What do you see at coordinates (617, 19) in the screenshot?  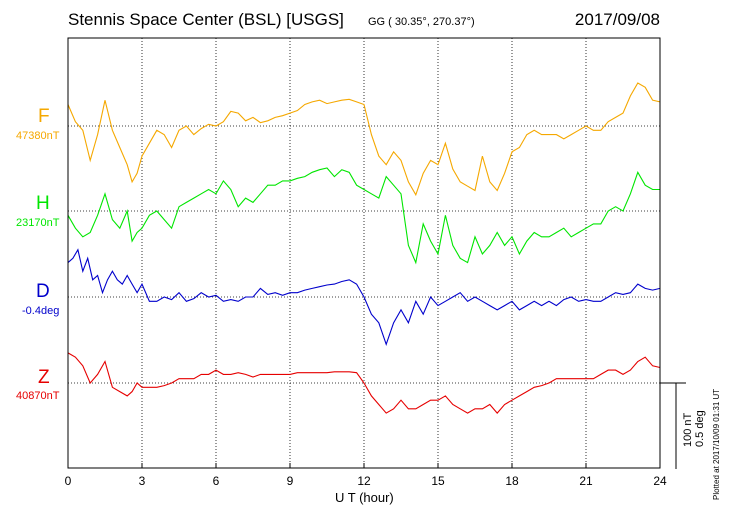 I see `chart-date: 2017/09/08` at bounding box center [617, 19].